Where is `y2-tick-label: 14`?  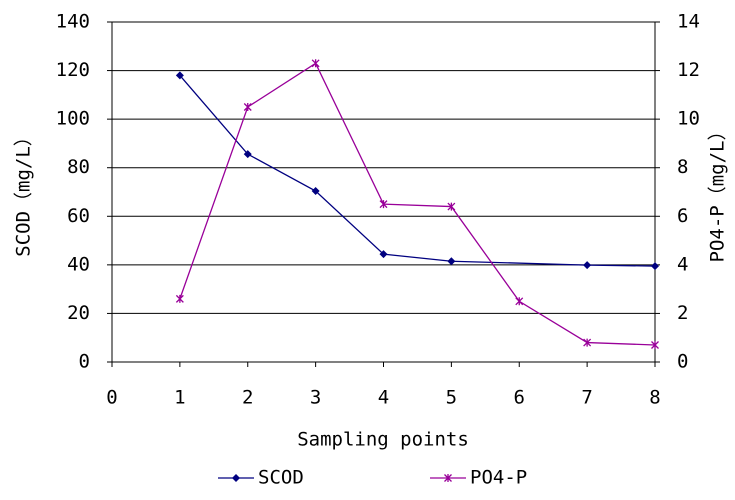
y2-tick-label: 14 is located at coordinates (688, 22).